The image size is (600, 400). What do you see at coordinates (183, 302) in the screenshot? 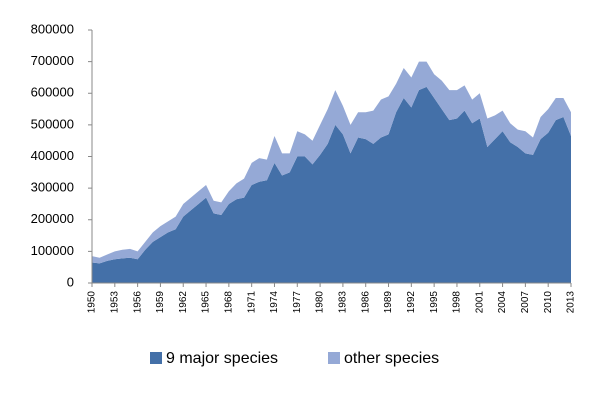
I see `x-tick-label: 1962` at bounding box center [183, 302].